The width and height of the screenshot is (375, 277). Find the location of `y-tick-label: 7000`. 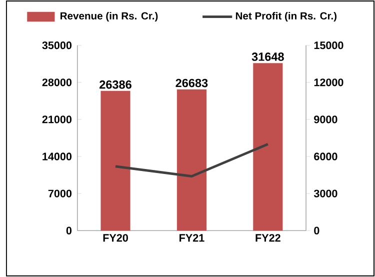

y-tick-label: 7000 is located at coordinates (60, 194).